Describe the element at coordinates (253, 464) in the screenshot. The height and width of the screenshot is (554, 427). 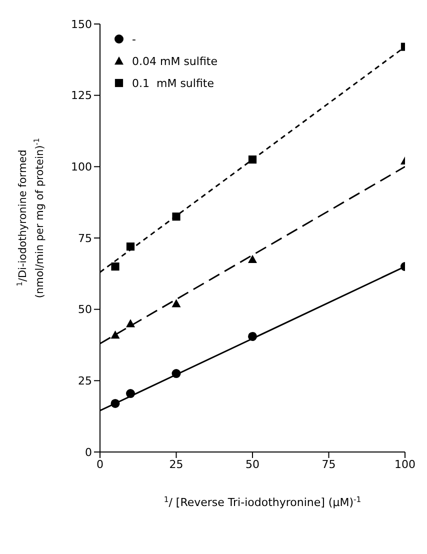
I see `x-tick-label: 50` at that location.